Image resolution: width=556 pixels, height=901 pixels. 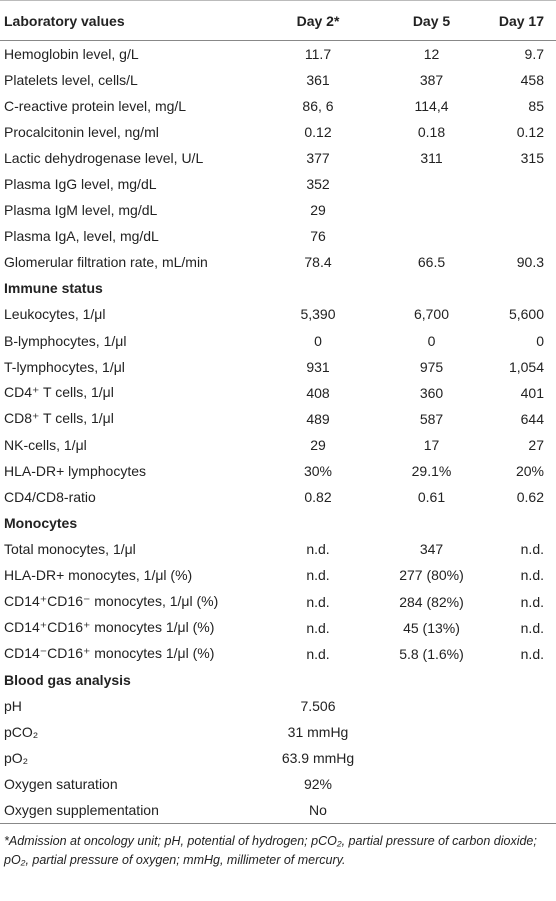 What do you see at coordinates (534, 53) in the screenshot?
I see `value-cell: 9.7` at bounding box center [534, 53].